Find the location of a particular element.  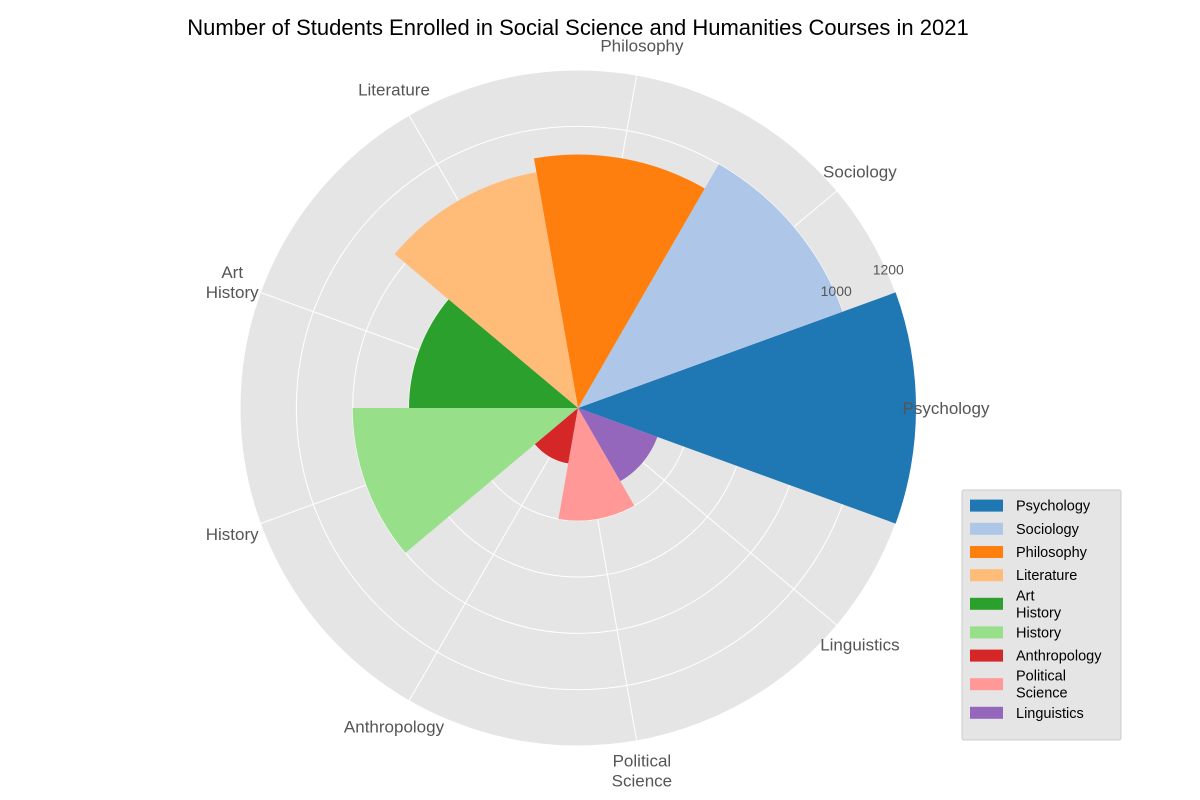

category-label: Psychology is located at coordinates (946, 408).